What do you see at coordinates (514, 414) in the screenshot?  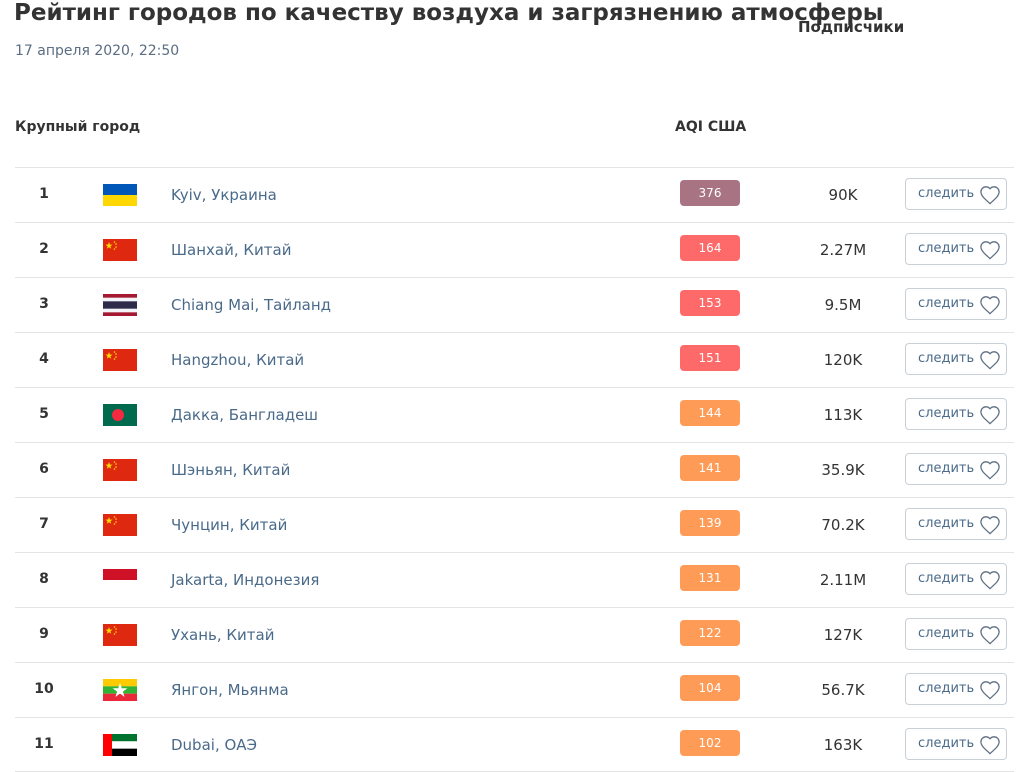 I see `table-row: 5 Дакка, Бангладеш 144 113K следить` at bounding box center [514, 414].